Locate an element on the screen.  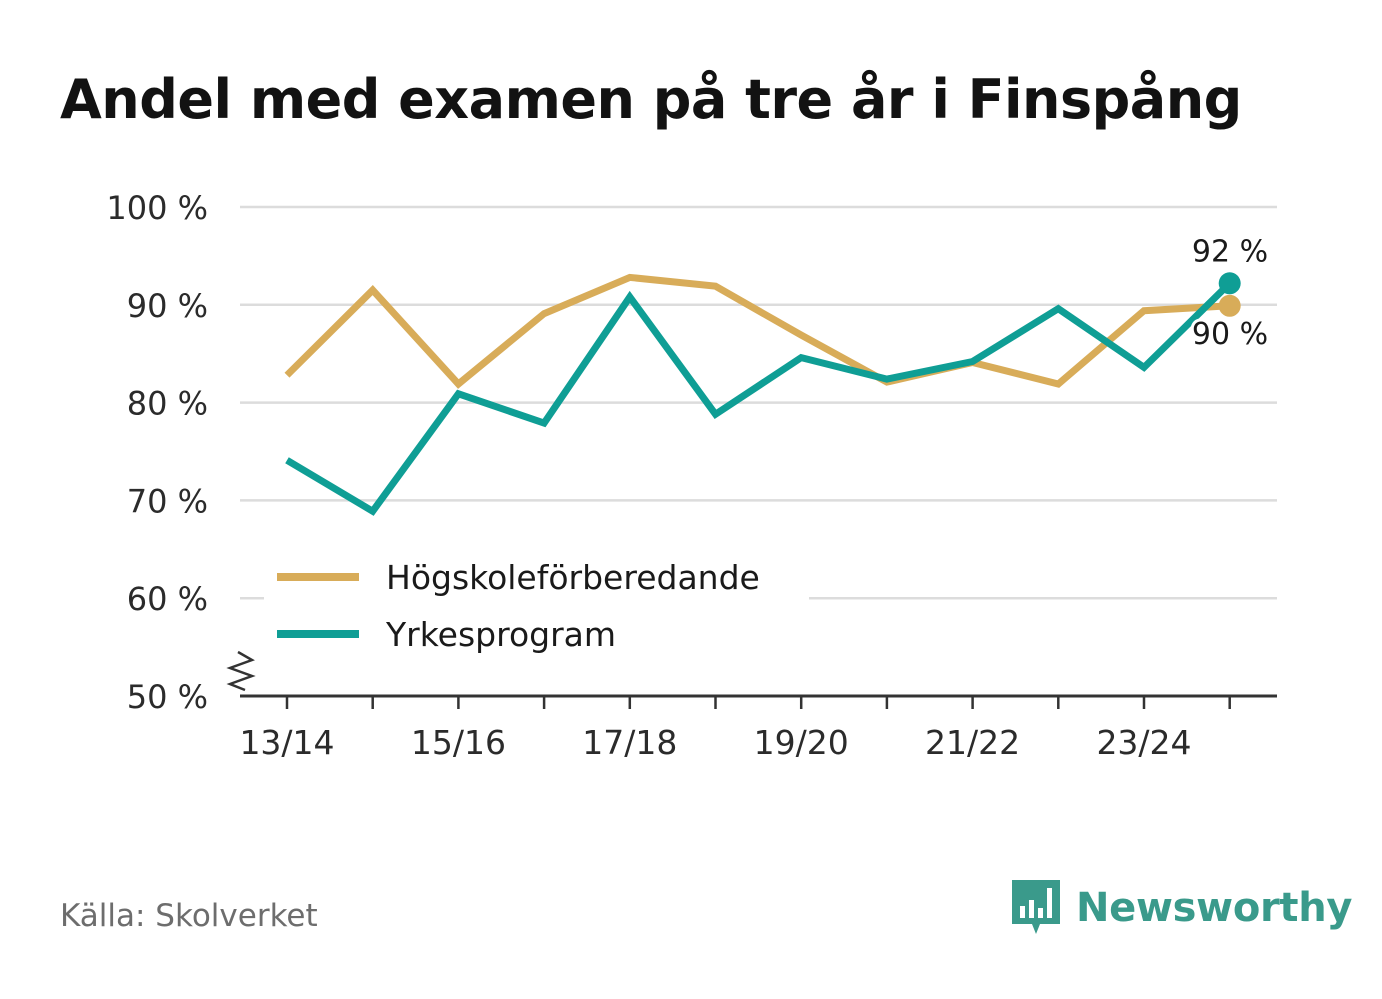
axis-break-icon is located at coordinates (241, 671).